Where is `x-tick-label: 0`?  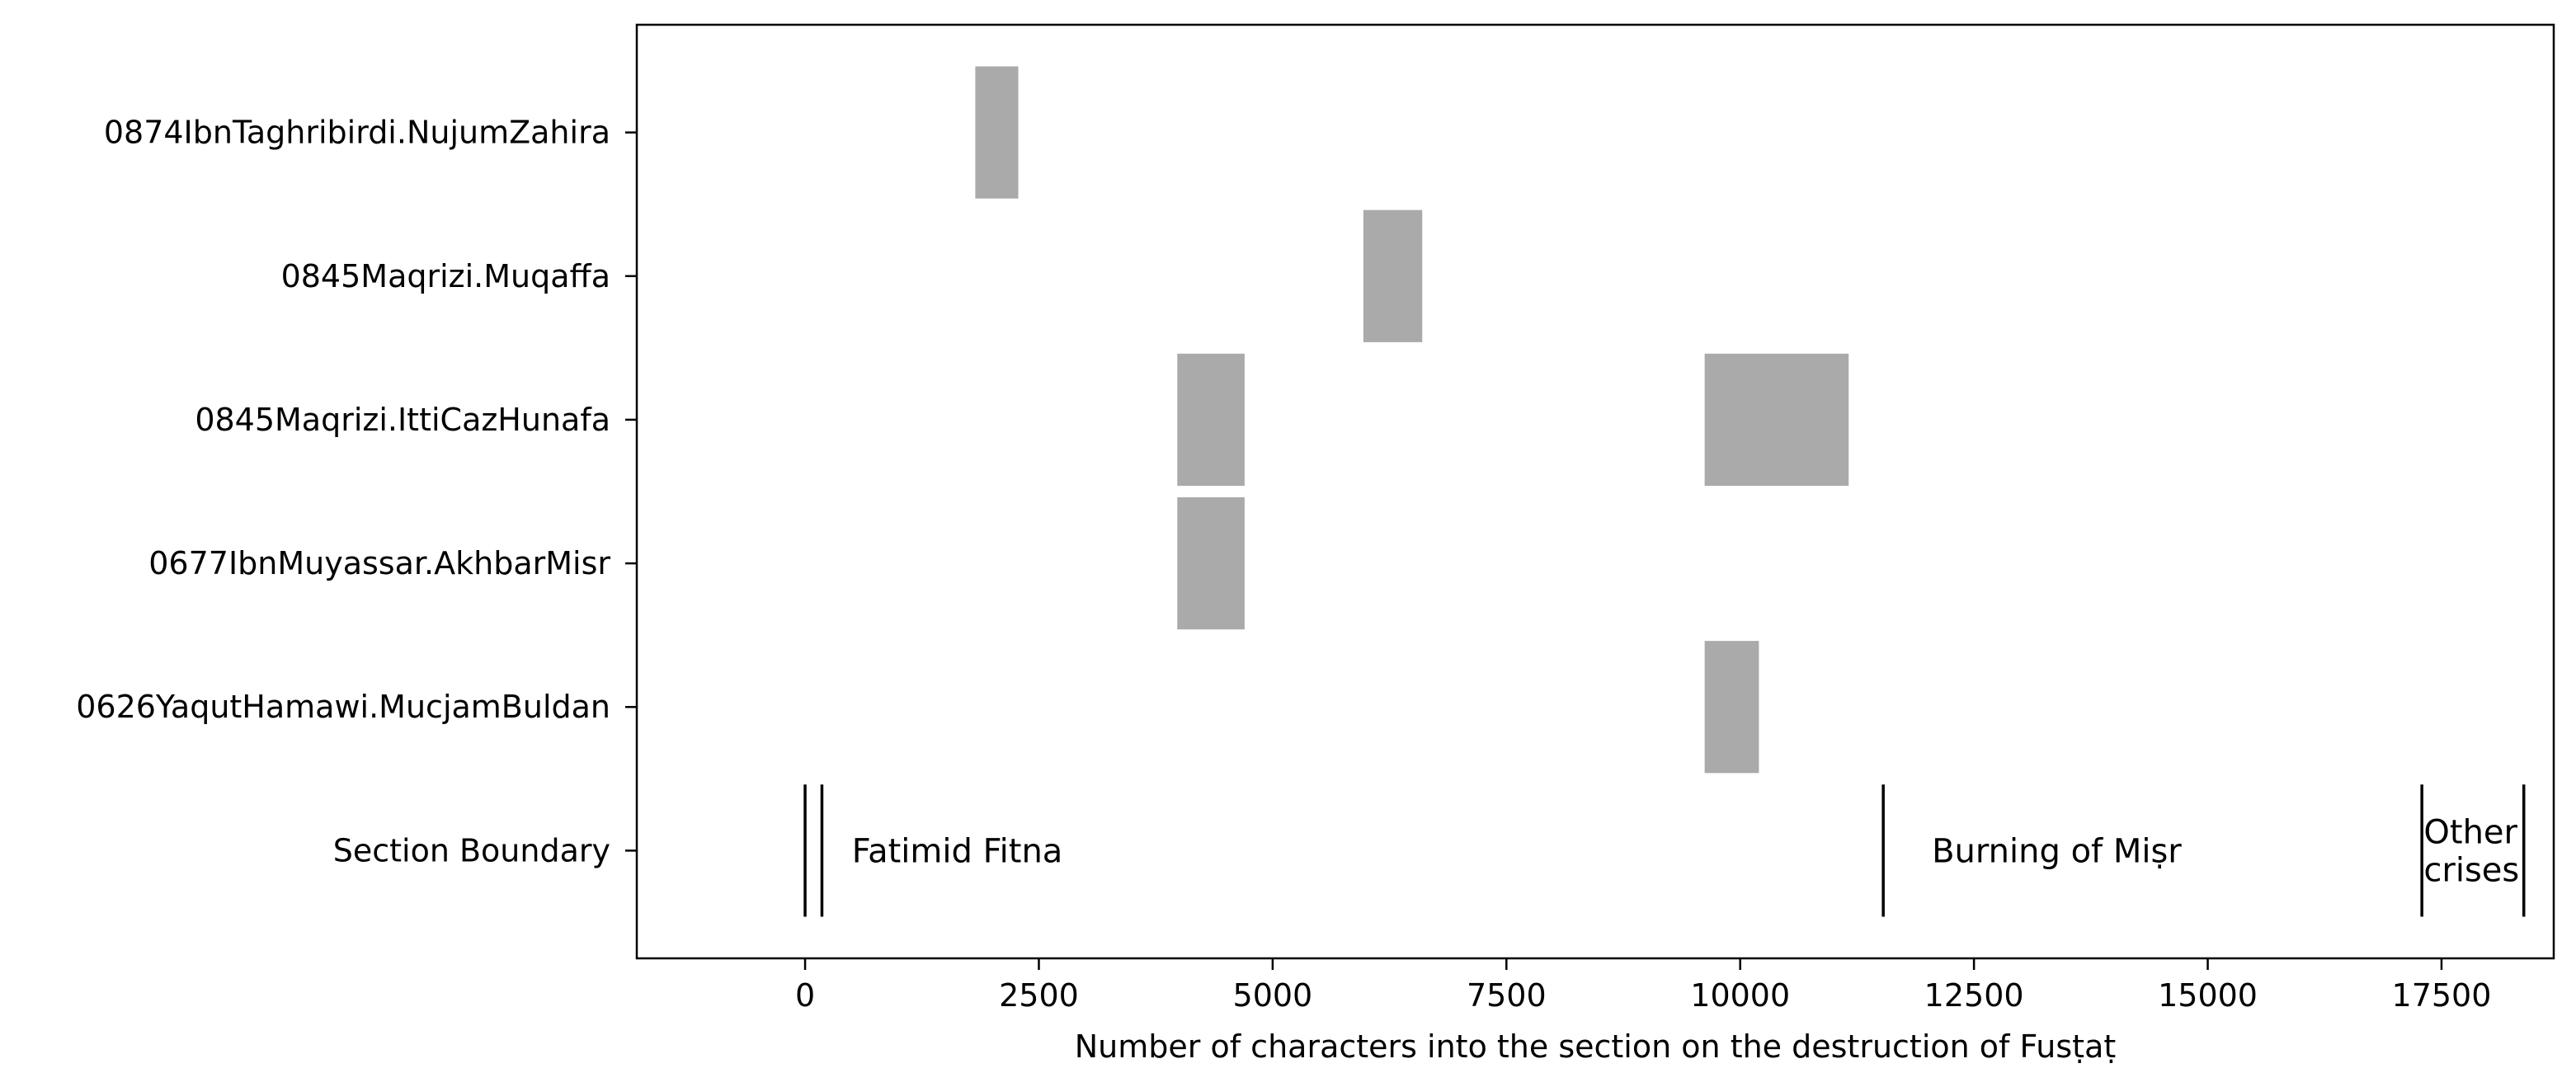 x-tick-label: 0 is located at coordinates (805, 995).